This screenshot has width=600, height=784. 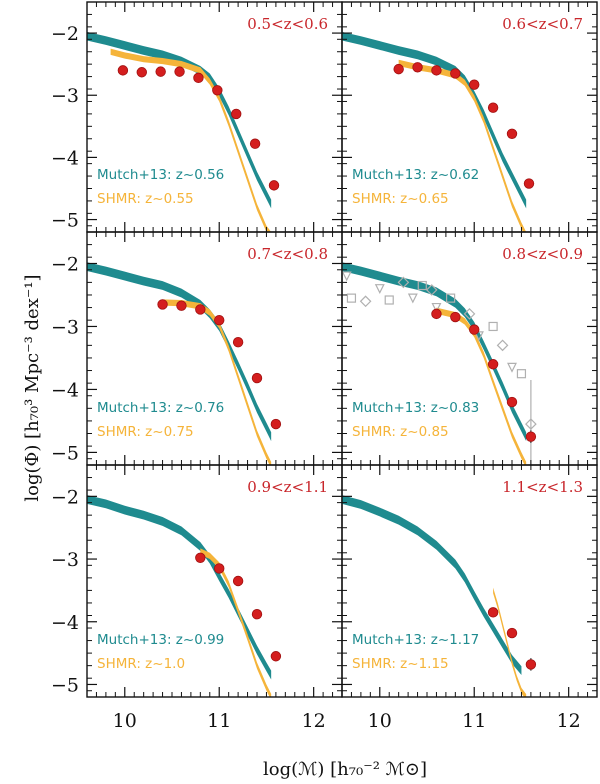 What do you see at coordinates (287, 24) in the screenshot?
I see `redshift-range-label: 0.5<z<0.6` at bounding box center [287, 24].